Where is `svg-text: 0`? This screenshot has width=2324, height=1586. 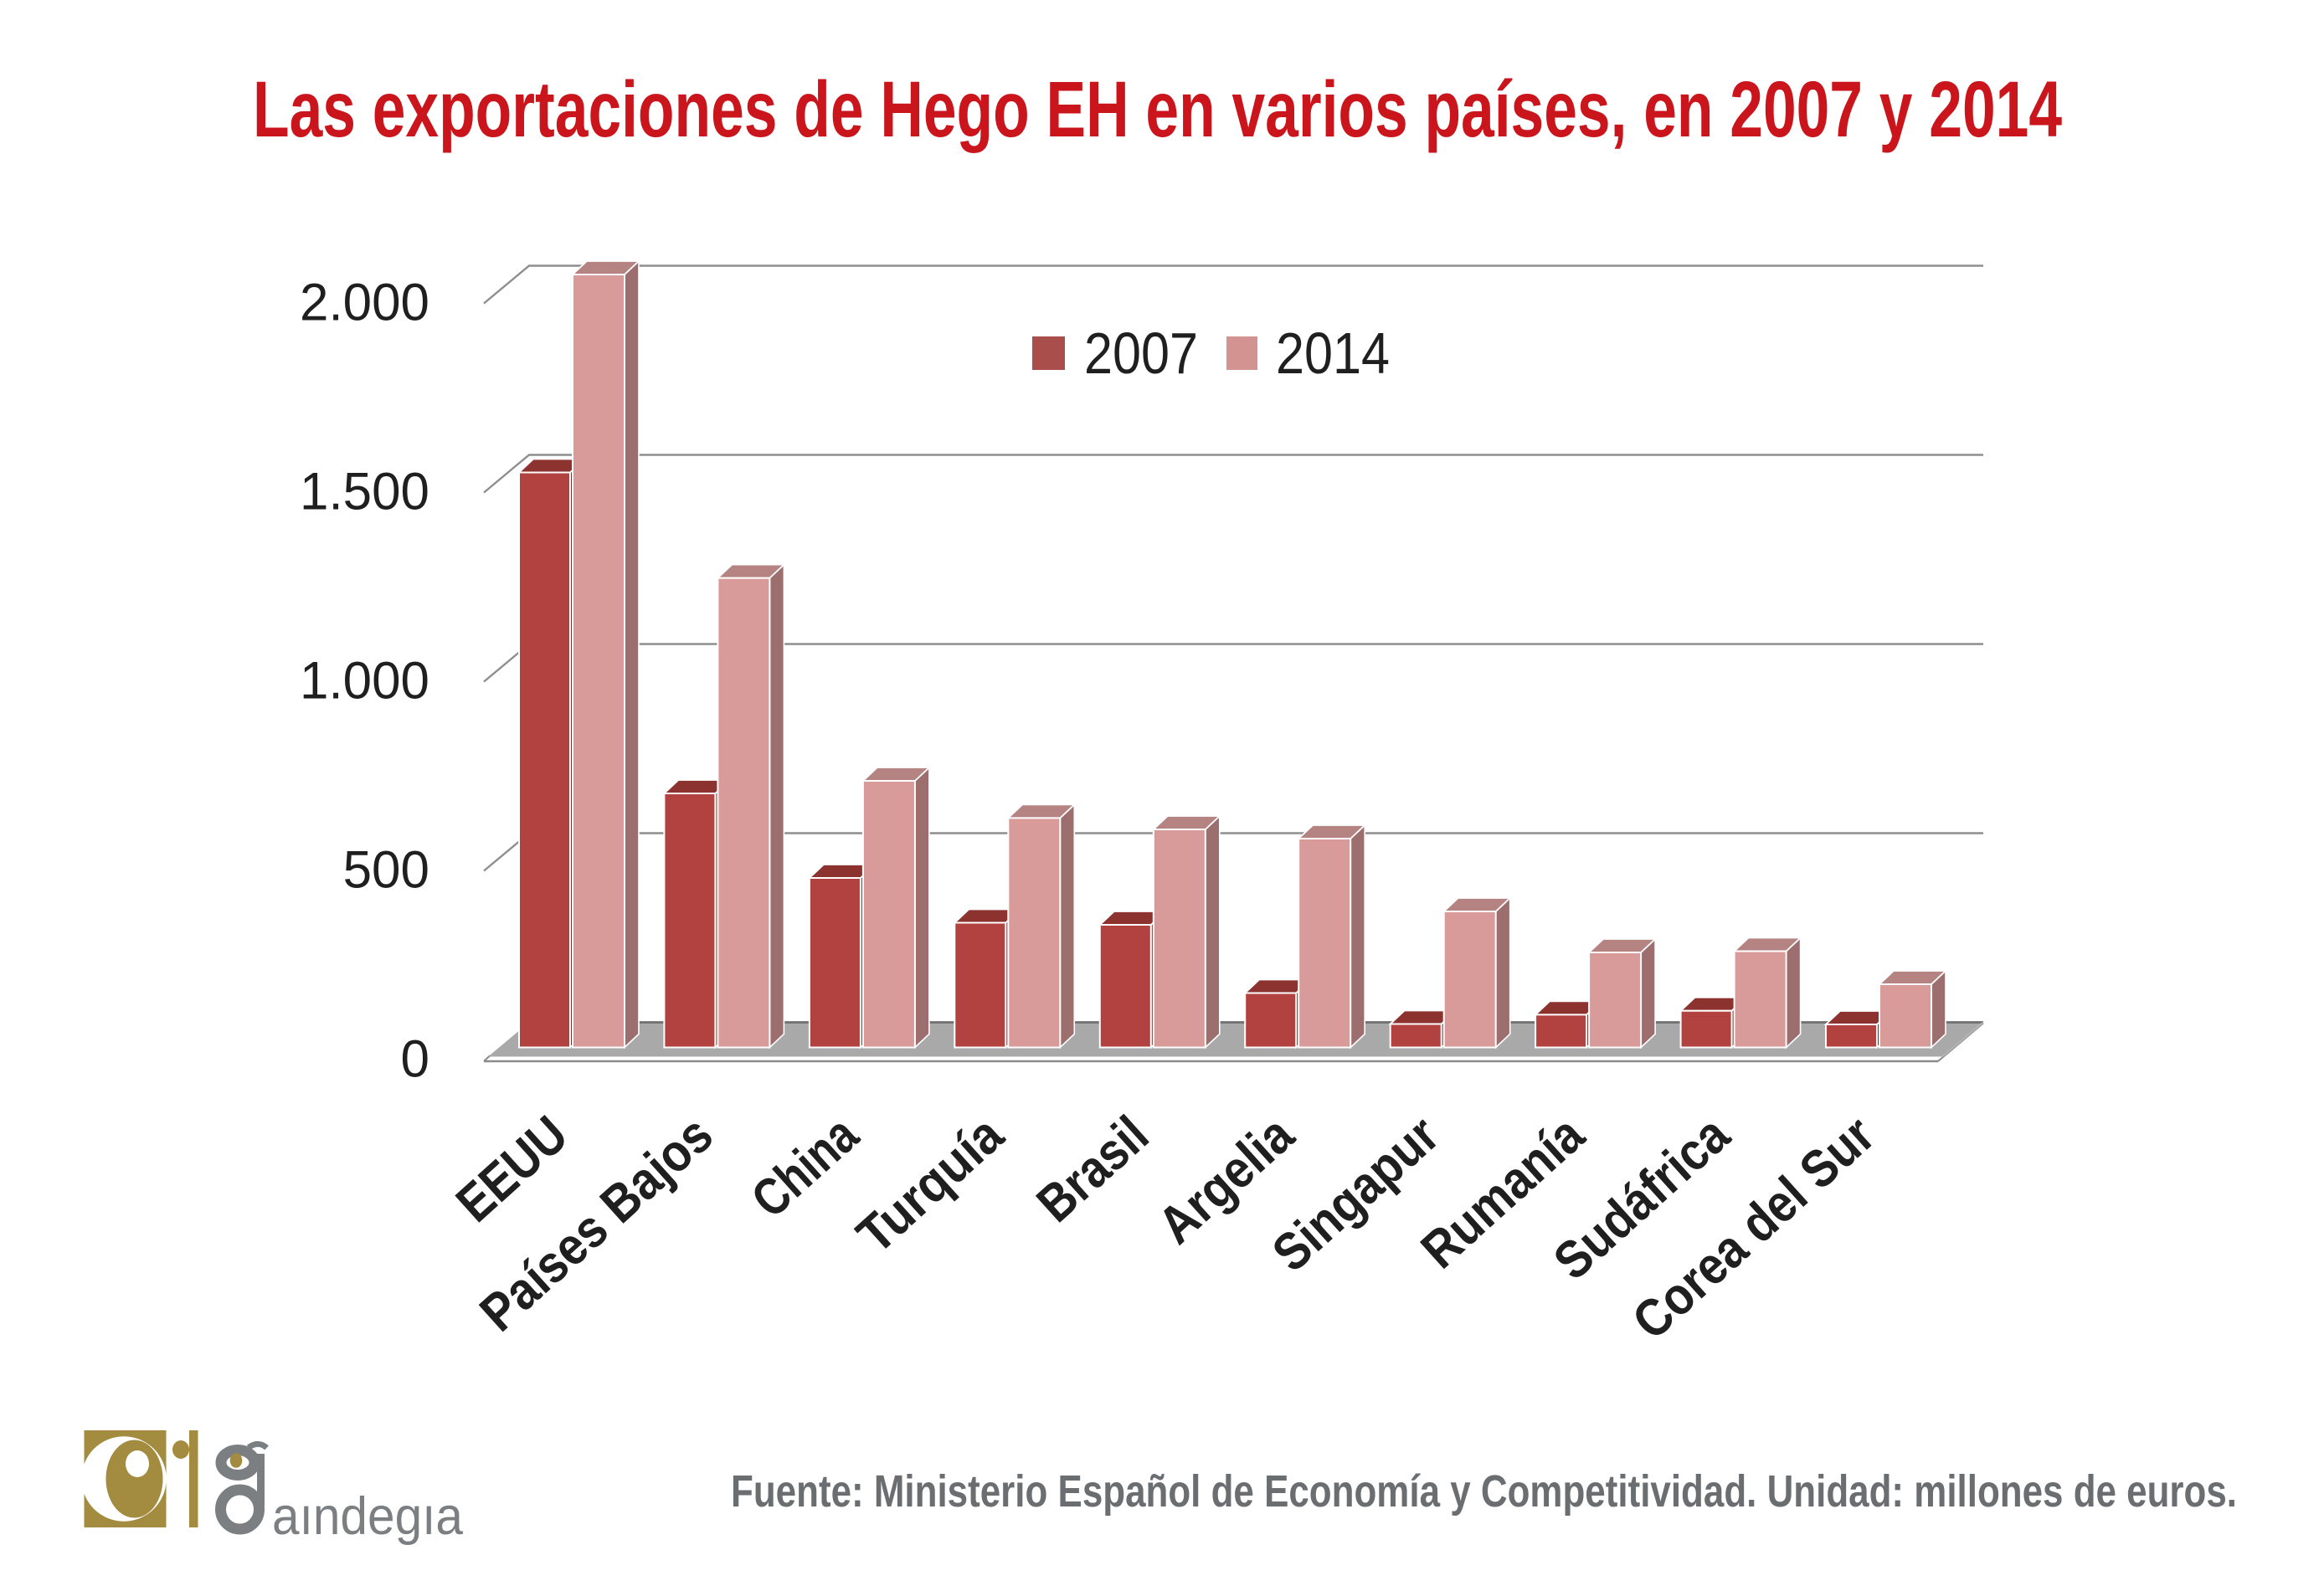
svg-text: 0 is located at coordinates (416, 1059).